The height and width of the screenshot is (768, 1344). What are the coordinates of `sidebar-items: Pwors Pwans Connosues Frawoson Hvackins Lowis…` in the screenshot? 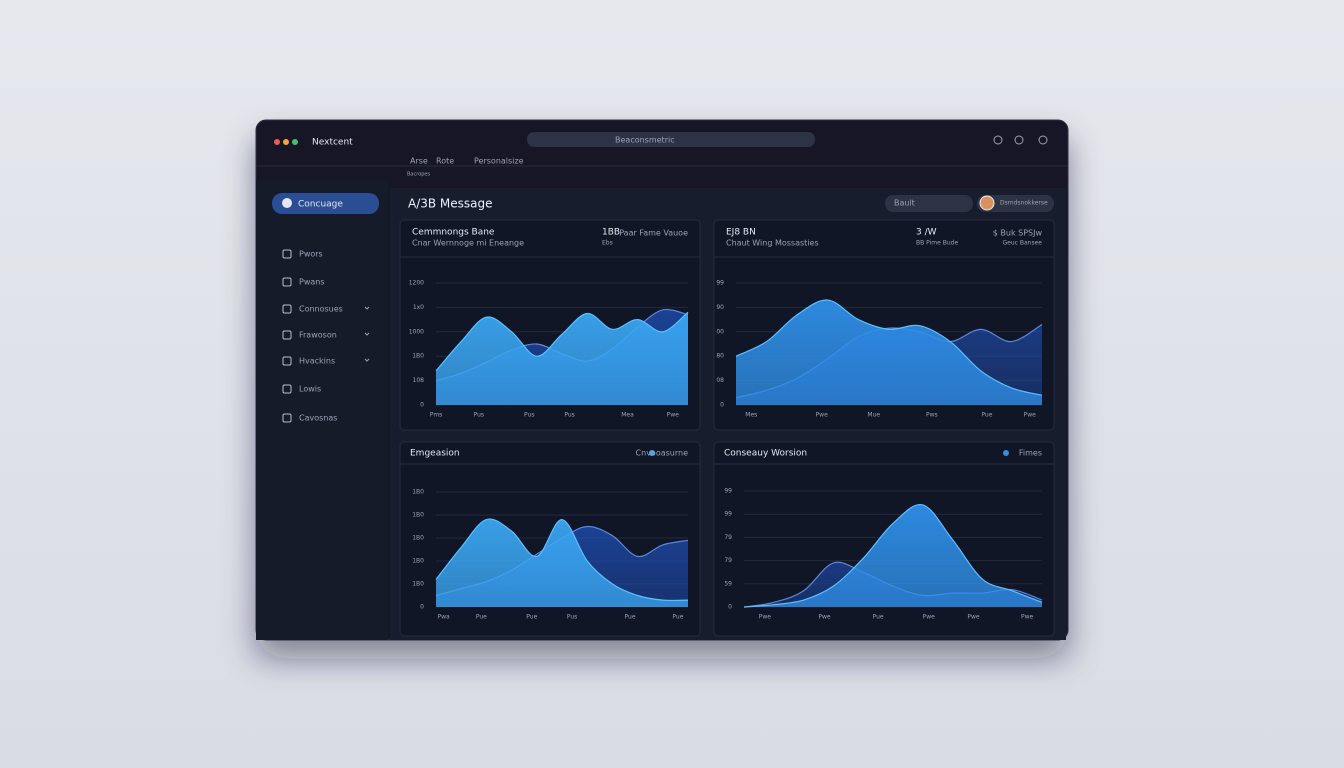 It's located at (326, 336).